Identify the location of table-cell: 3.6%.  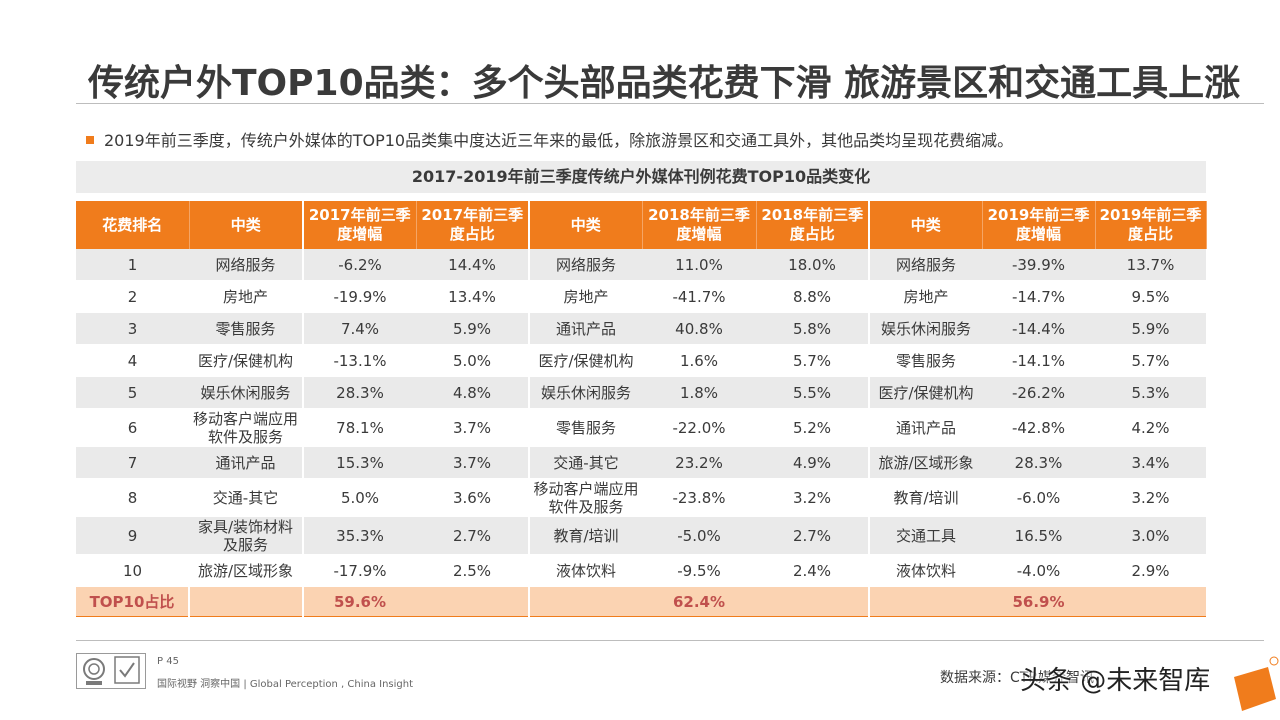
(473, 497).